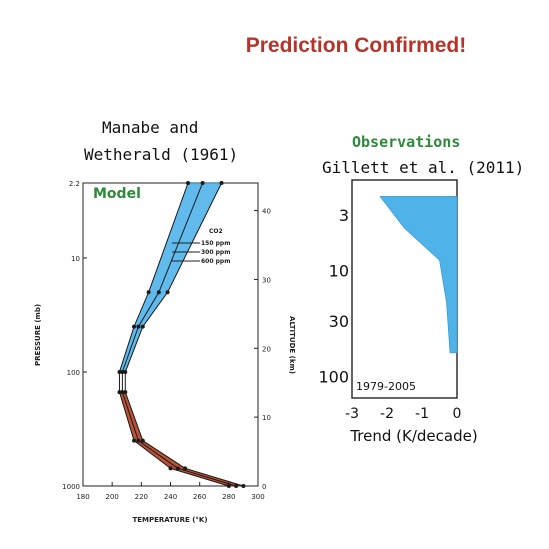  What do you see at coordinates (266, 280) in the screenshot?
I see `model-y2tick-label-3: 30` at bounding box center [266, 280].